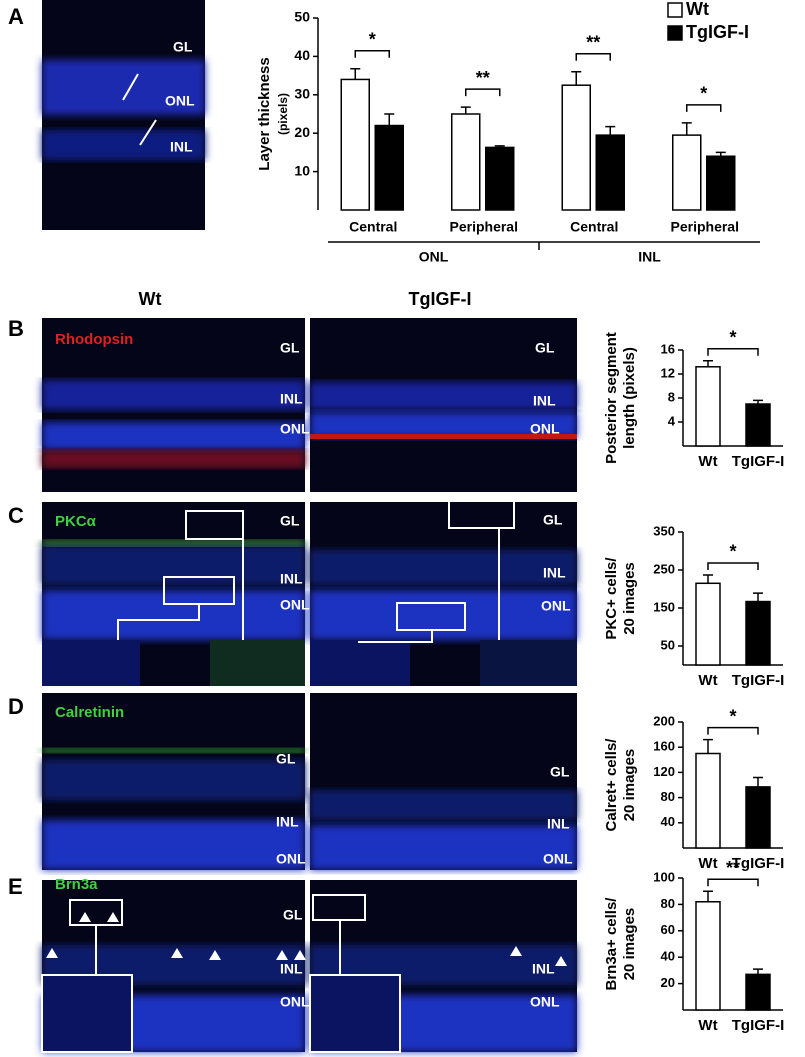  I want to click on y-tick-label: 12, so click(668, 372).